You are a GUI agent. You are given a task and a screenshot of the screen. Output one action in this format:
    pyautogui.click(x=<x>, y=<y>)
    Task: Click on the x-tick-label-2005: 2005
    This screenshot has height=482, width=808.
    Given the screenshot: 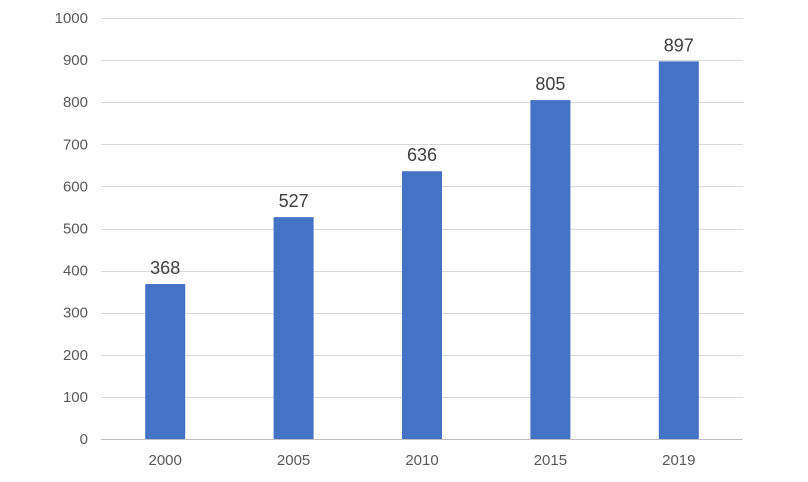 What is the action you would take?
    pyautogui.click(x=293, y=460)
    